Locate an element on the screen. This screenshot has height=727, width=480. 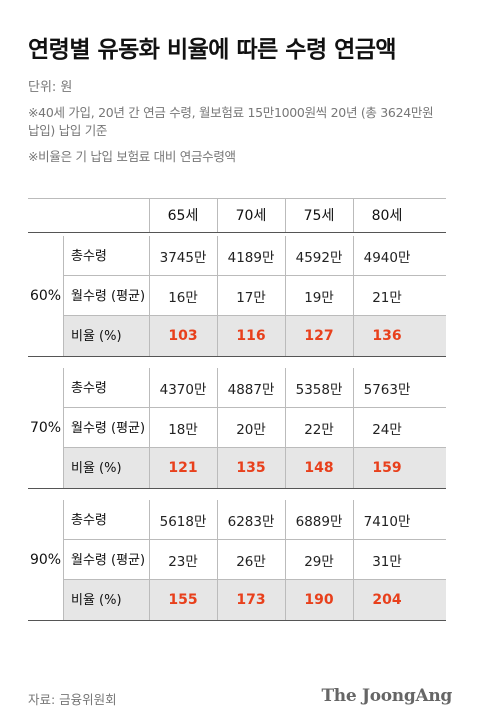
page-title: 연령별 유동화 비율에 따른 수령 연금액 is located at coordinates (212, 50).